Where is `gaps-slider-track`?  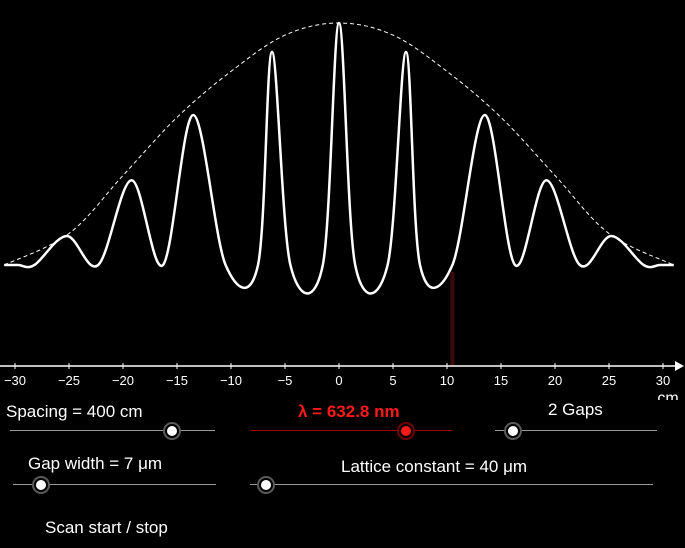 gaps-slider-track is located at coordinates (576, 430).